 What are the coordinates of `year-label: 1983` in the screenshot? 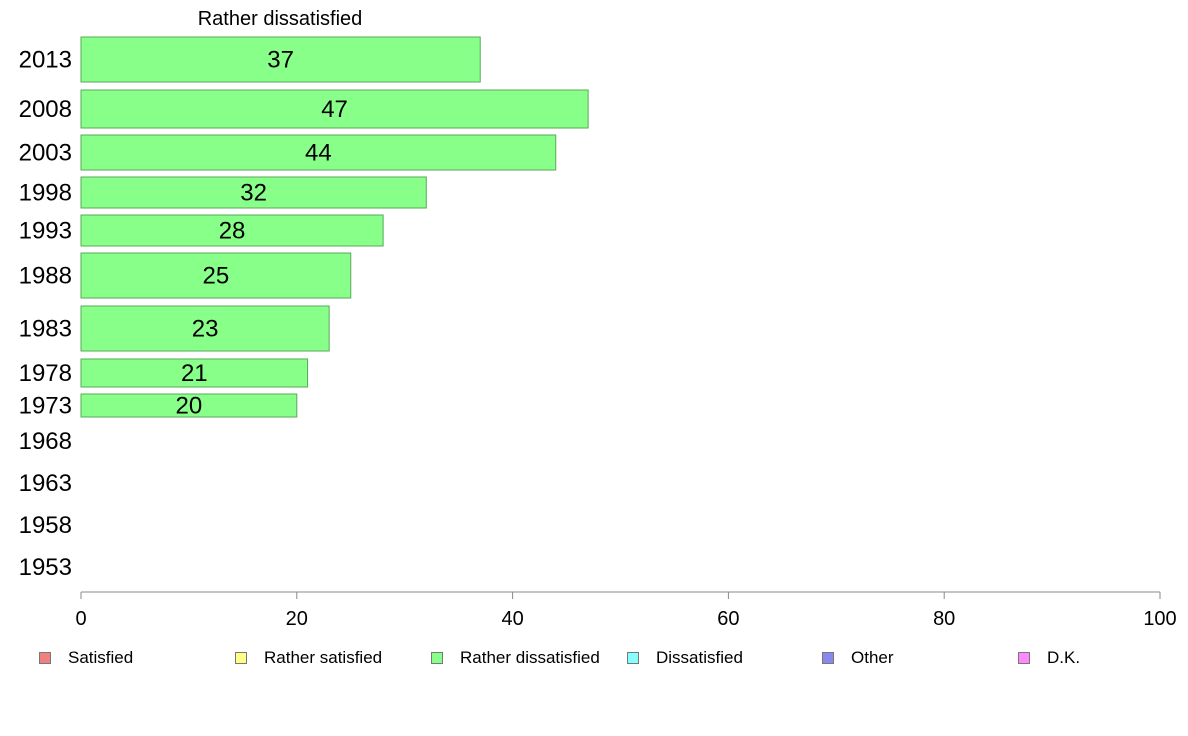 It's located at (45, 329).